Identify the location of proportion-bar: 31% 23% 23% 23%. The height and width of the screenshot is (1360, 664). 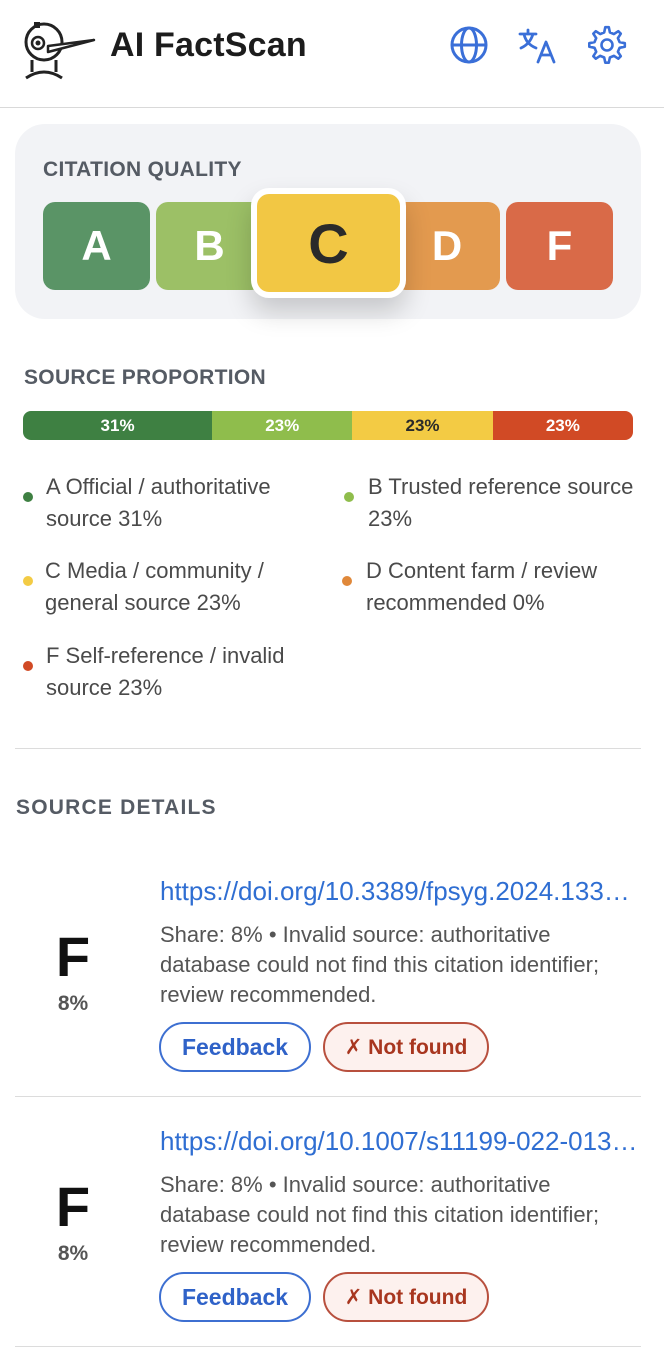
(328, 425).